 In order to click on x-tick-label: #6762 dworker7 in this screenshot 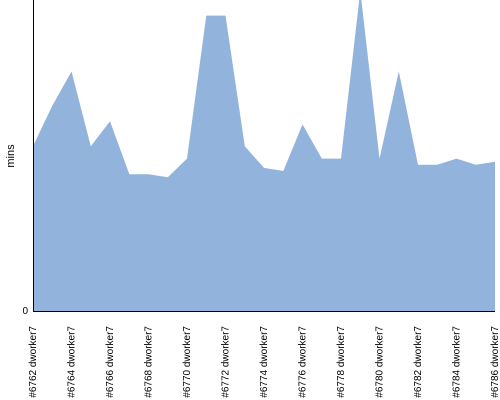, I will do `click(33, 362)`.